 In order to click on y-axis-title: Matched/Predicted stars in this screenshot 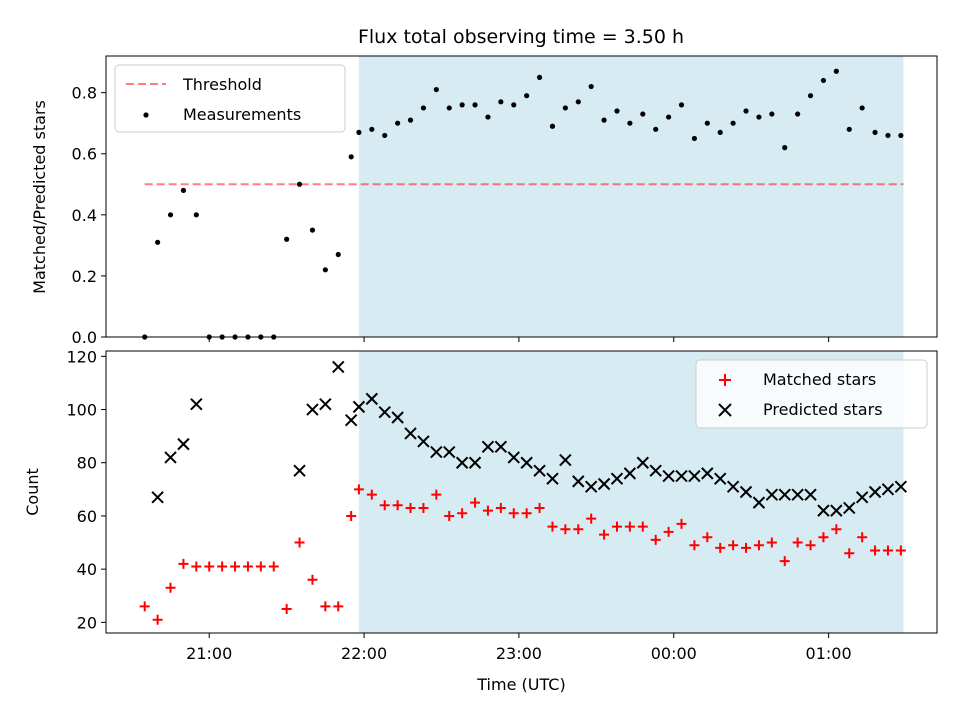, I will do `click(39, 197)`.